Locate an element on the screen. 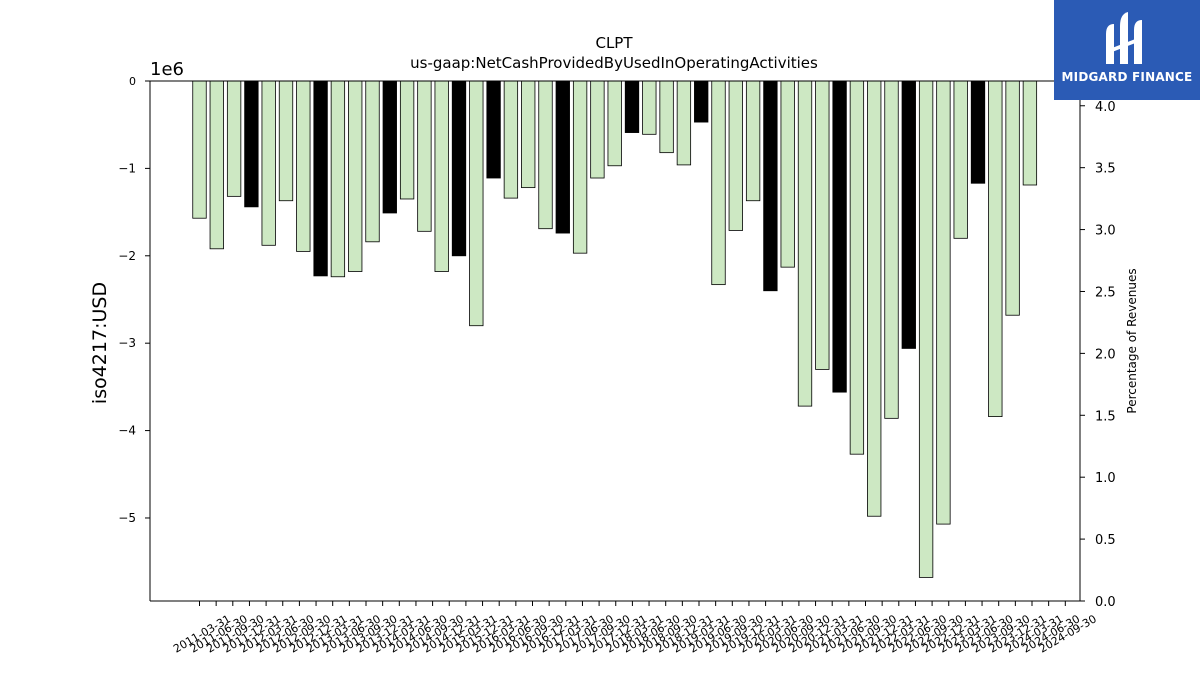 The width and height of the screenshot is (1200, 675). y-tick-label: −1 is located at coordinates (127, 168).